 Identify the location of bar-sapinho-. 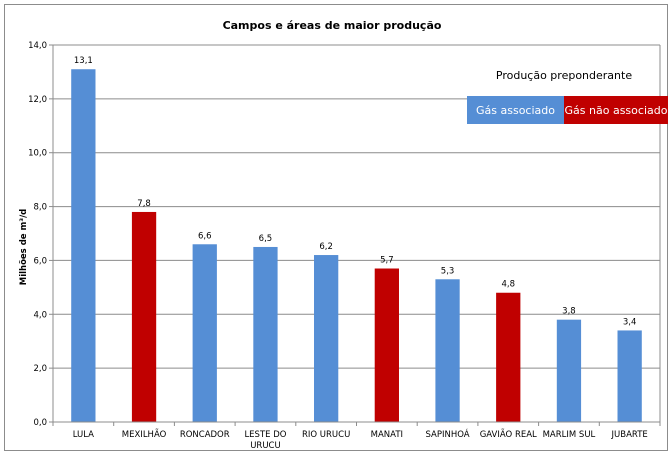
(447, 350).